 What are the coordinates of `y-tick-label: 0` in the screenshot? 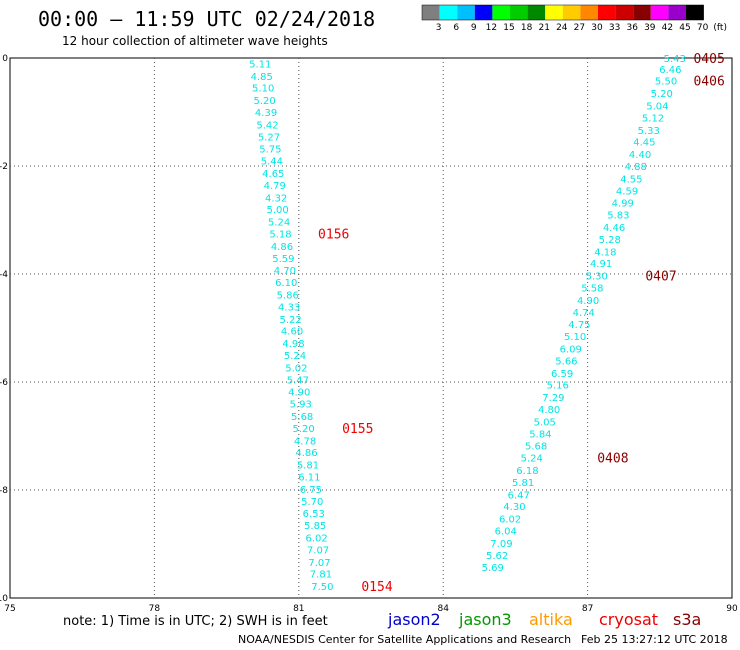 It's located at (5, 59).